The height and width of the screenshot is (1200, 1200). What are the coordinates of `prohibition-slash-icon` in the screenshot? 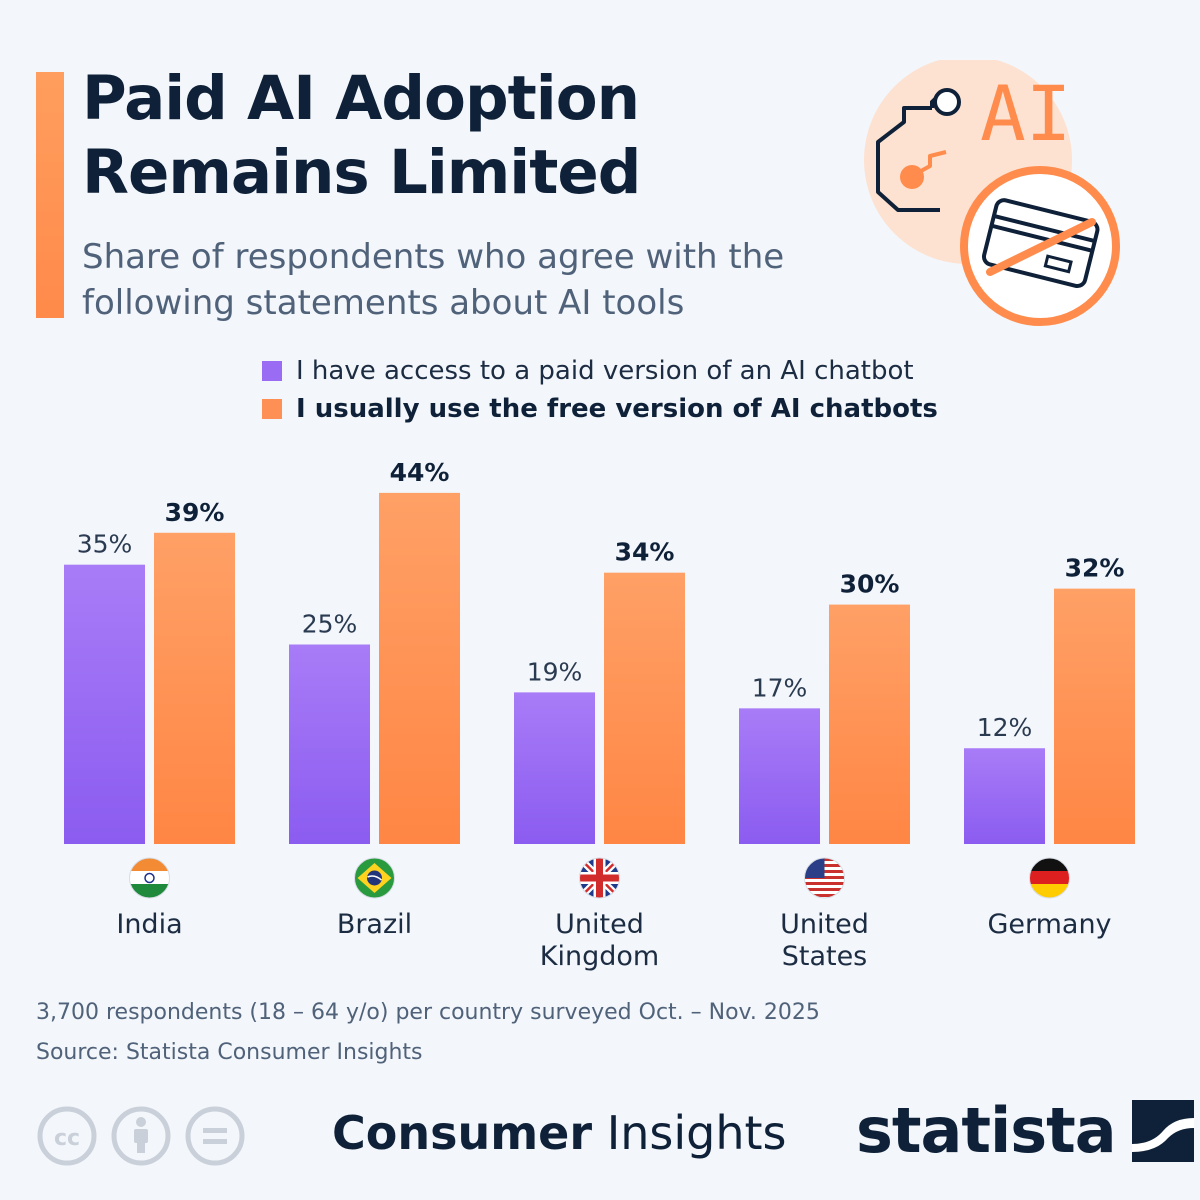 It's located at (1041, 247).